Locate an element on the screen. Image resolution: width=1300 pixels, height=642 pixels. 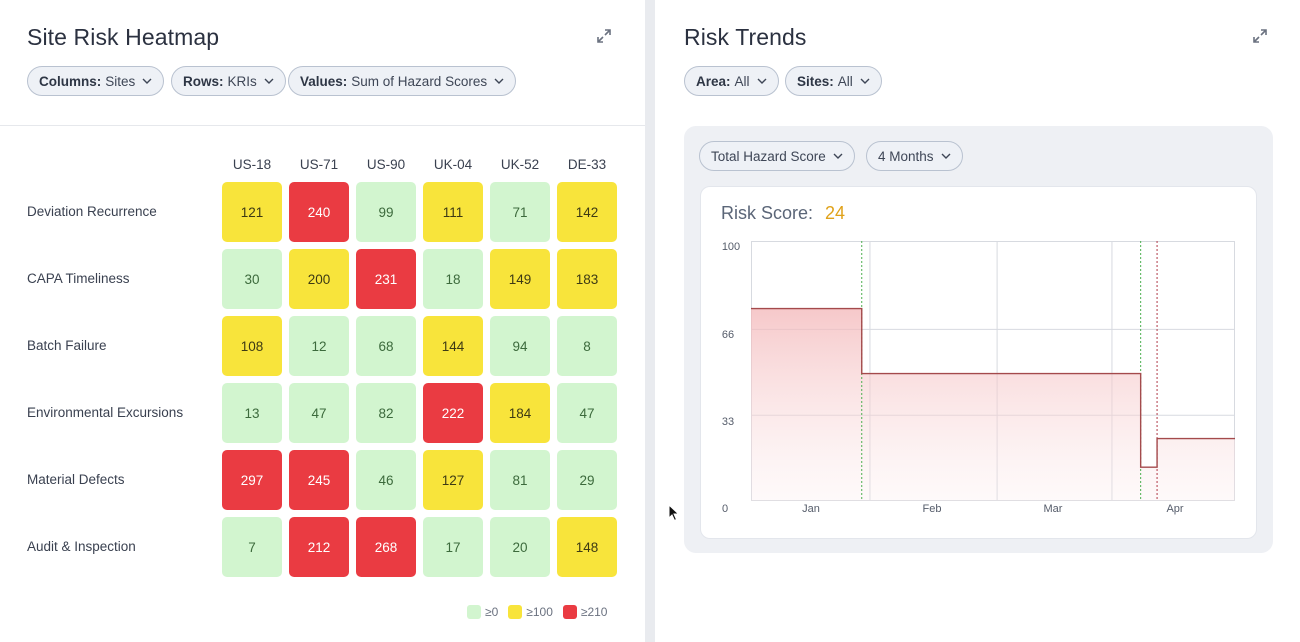
heatmap-cell: 231 is located at coordinates (386, 279).